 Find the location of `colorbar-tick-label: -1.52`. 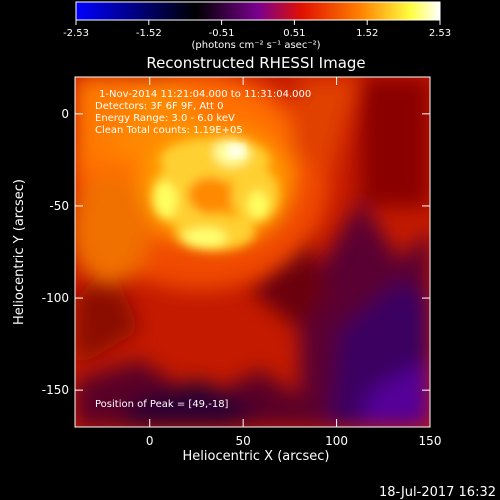

colorbar-tick-label: -1.52 is located at coordinates (149, 33).